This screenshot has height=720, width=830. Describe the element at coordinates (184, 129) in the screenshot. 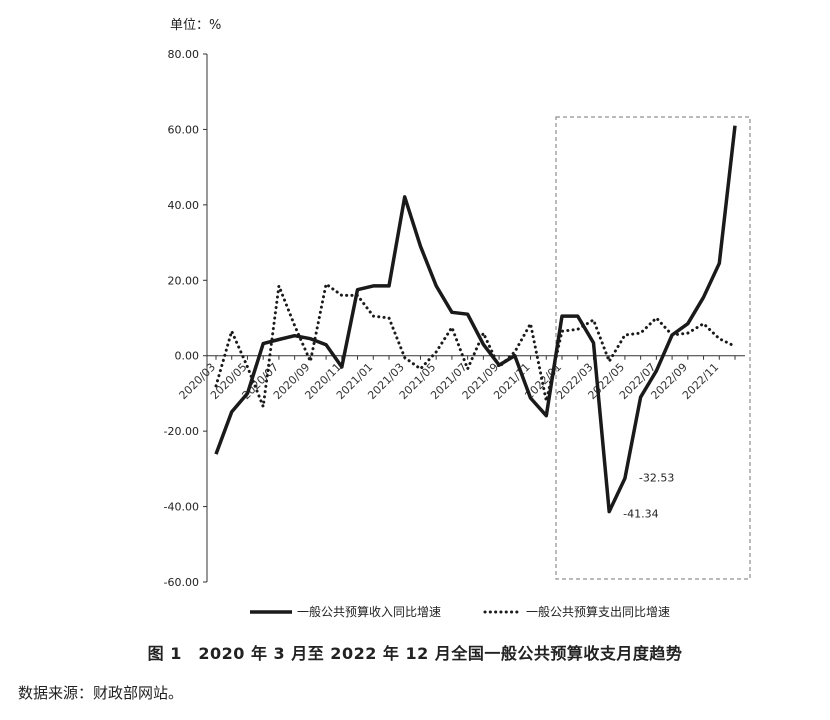

I see `y-tick-label: 60.00` at that location.